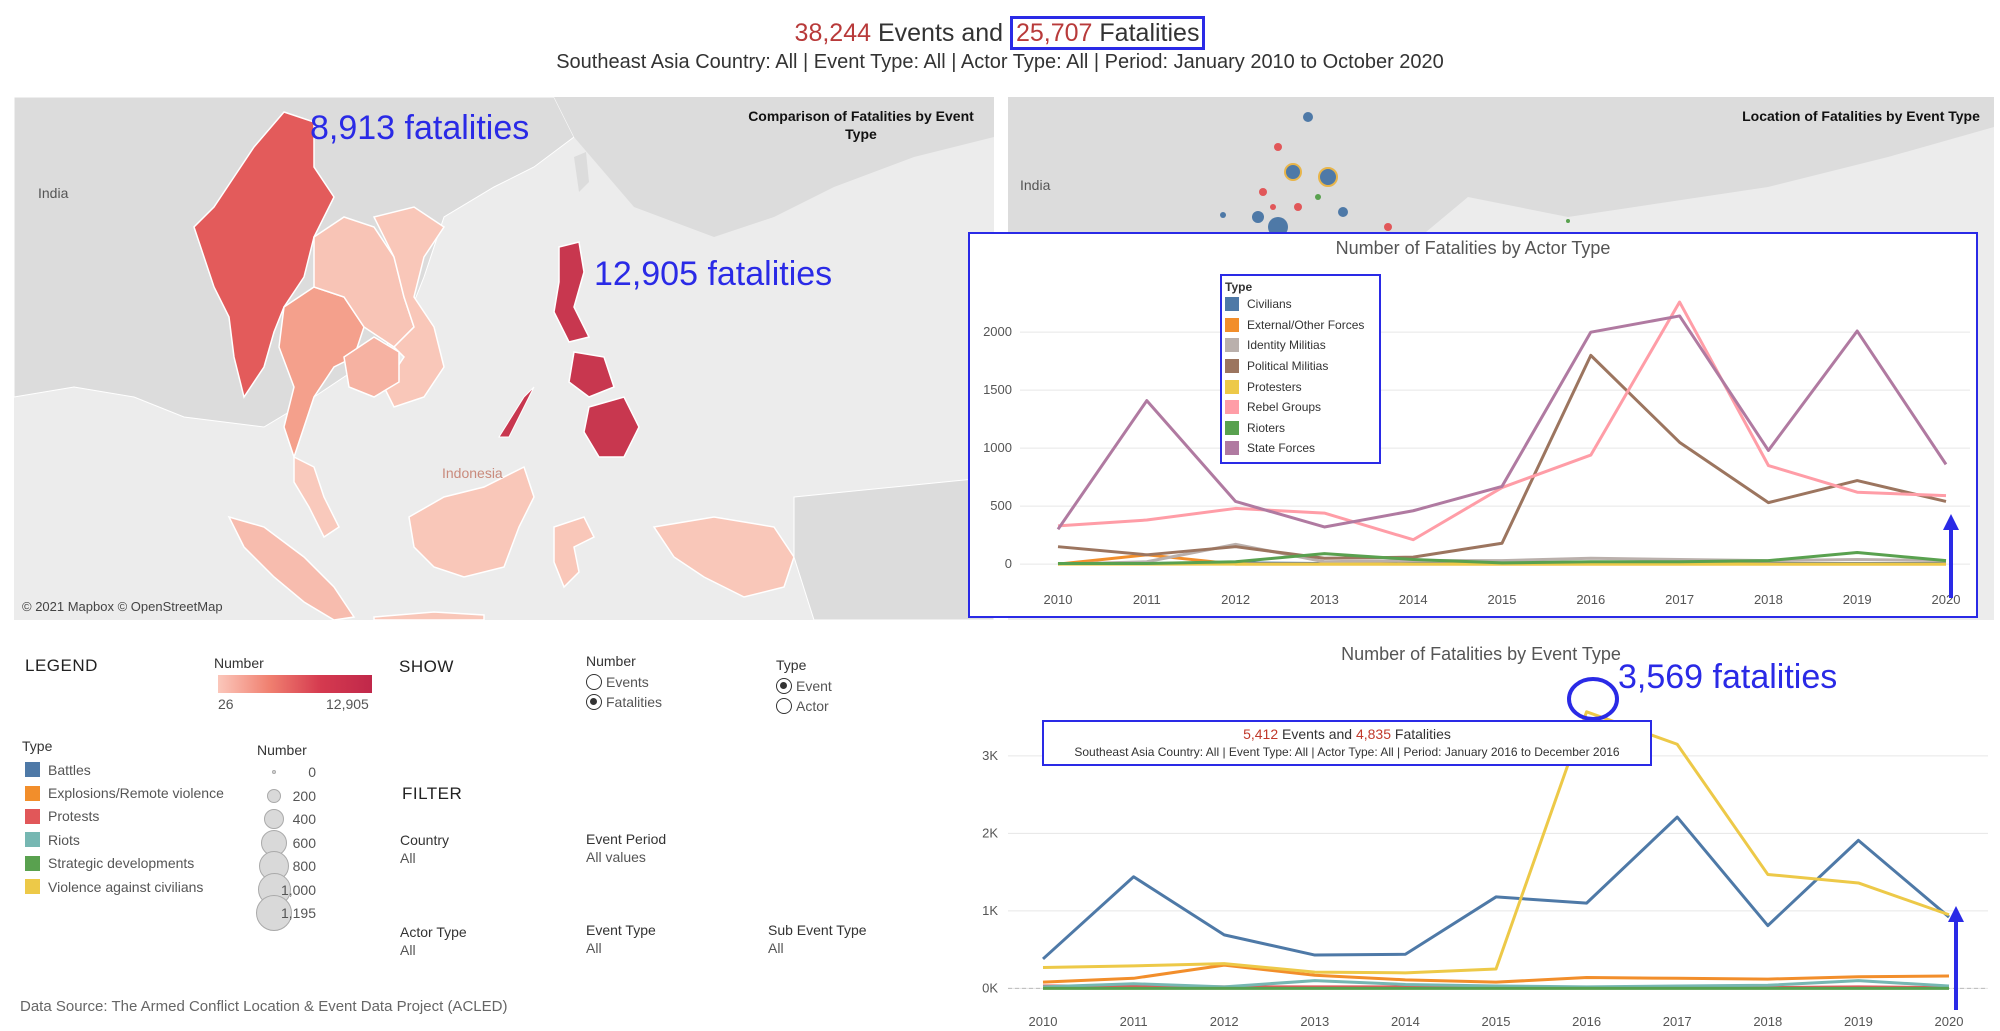 The width and height of the screenshot is (2000, 1031). I want to click on actor-legend-label: Identity Militias, so click(1286, 345).